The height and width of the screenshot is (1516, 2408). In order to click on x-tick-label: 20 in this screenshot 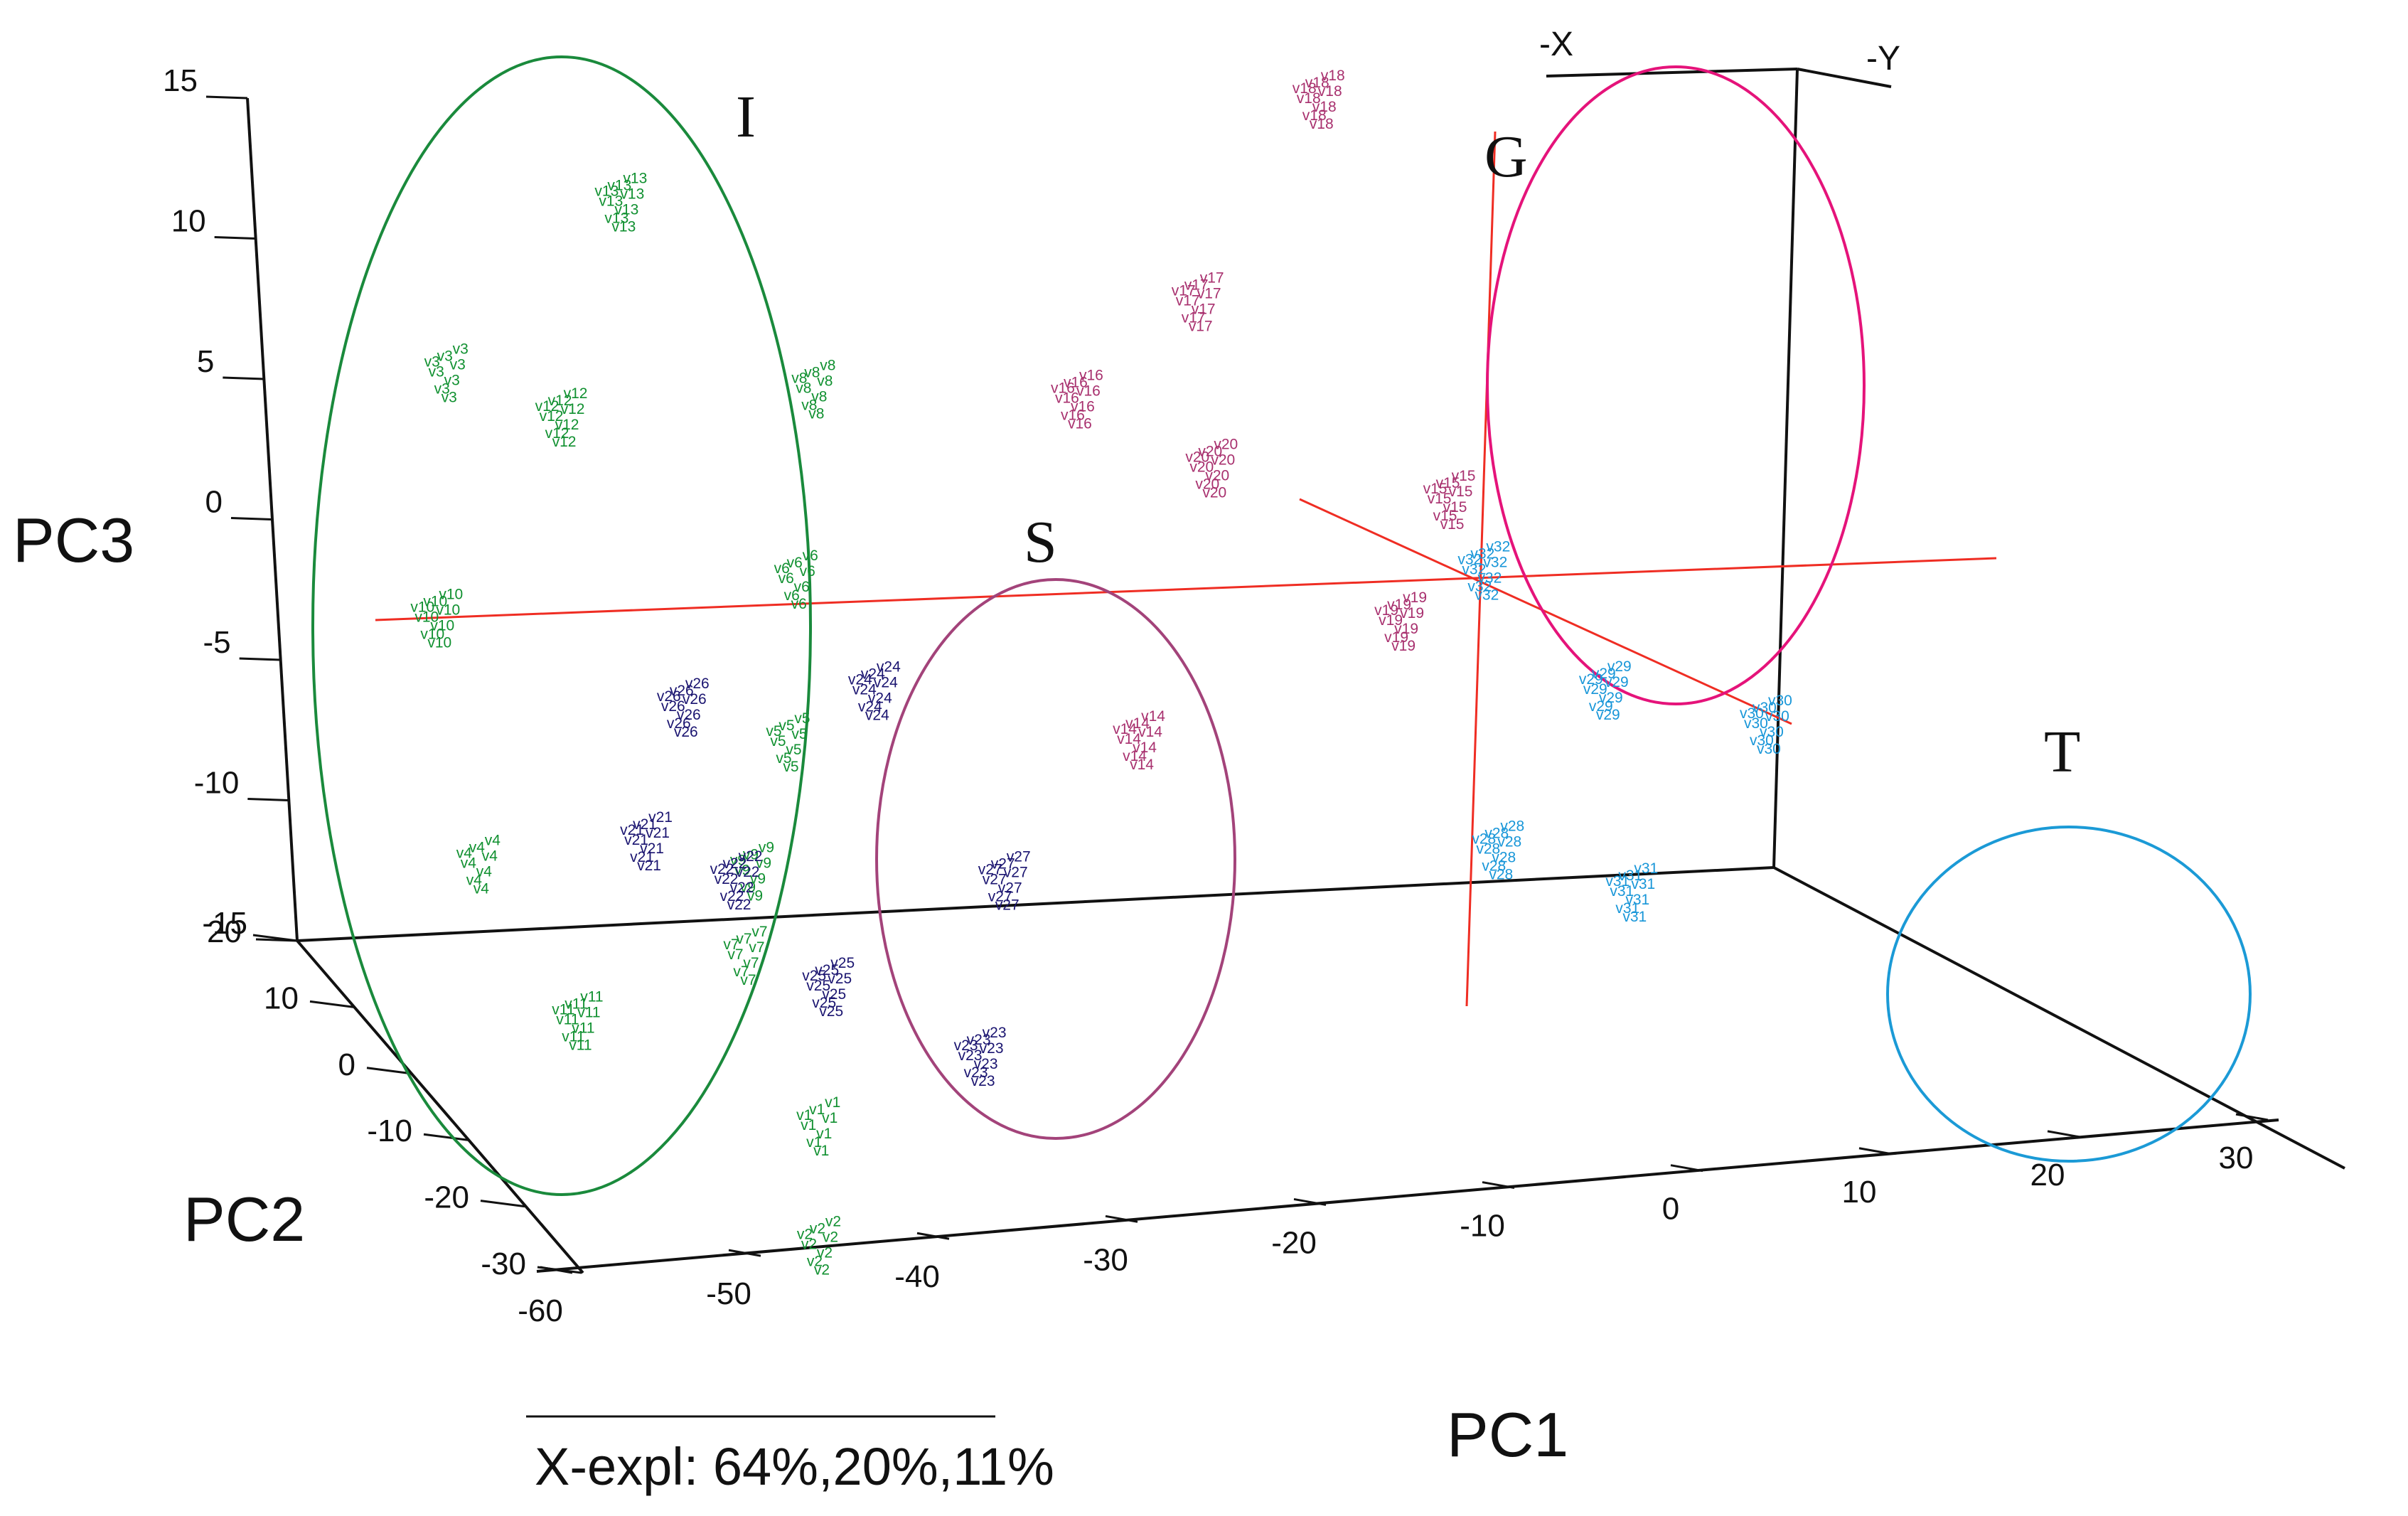, I will do `click(2047, 1175)`.